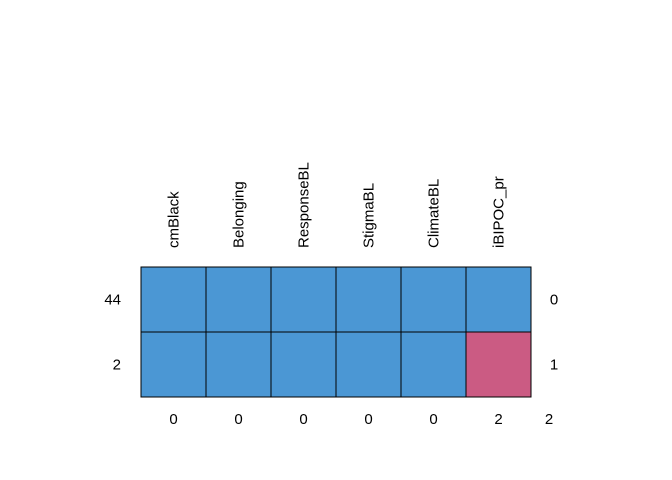 This screenshot has height=480, width=672. Describe the element at coordinates (239, 214) in the screenshot. I see `column-label: Belonging` at that location.